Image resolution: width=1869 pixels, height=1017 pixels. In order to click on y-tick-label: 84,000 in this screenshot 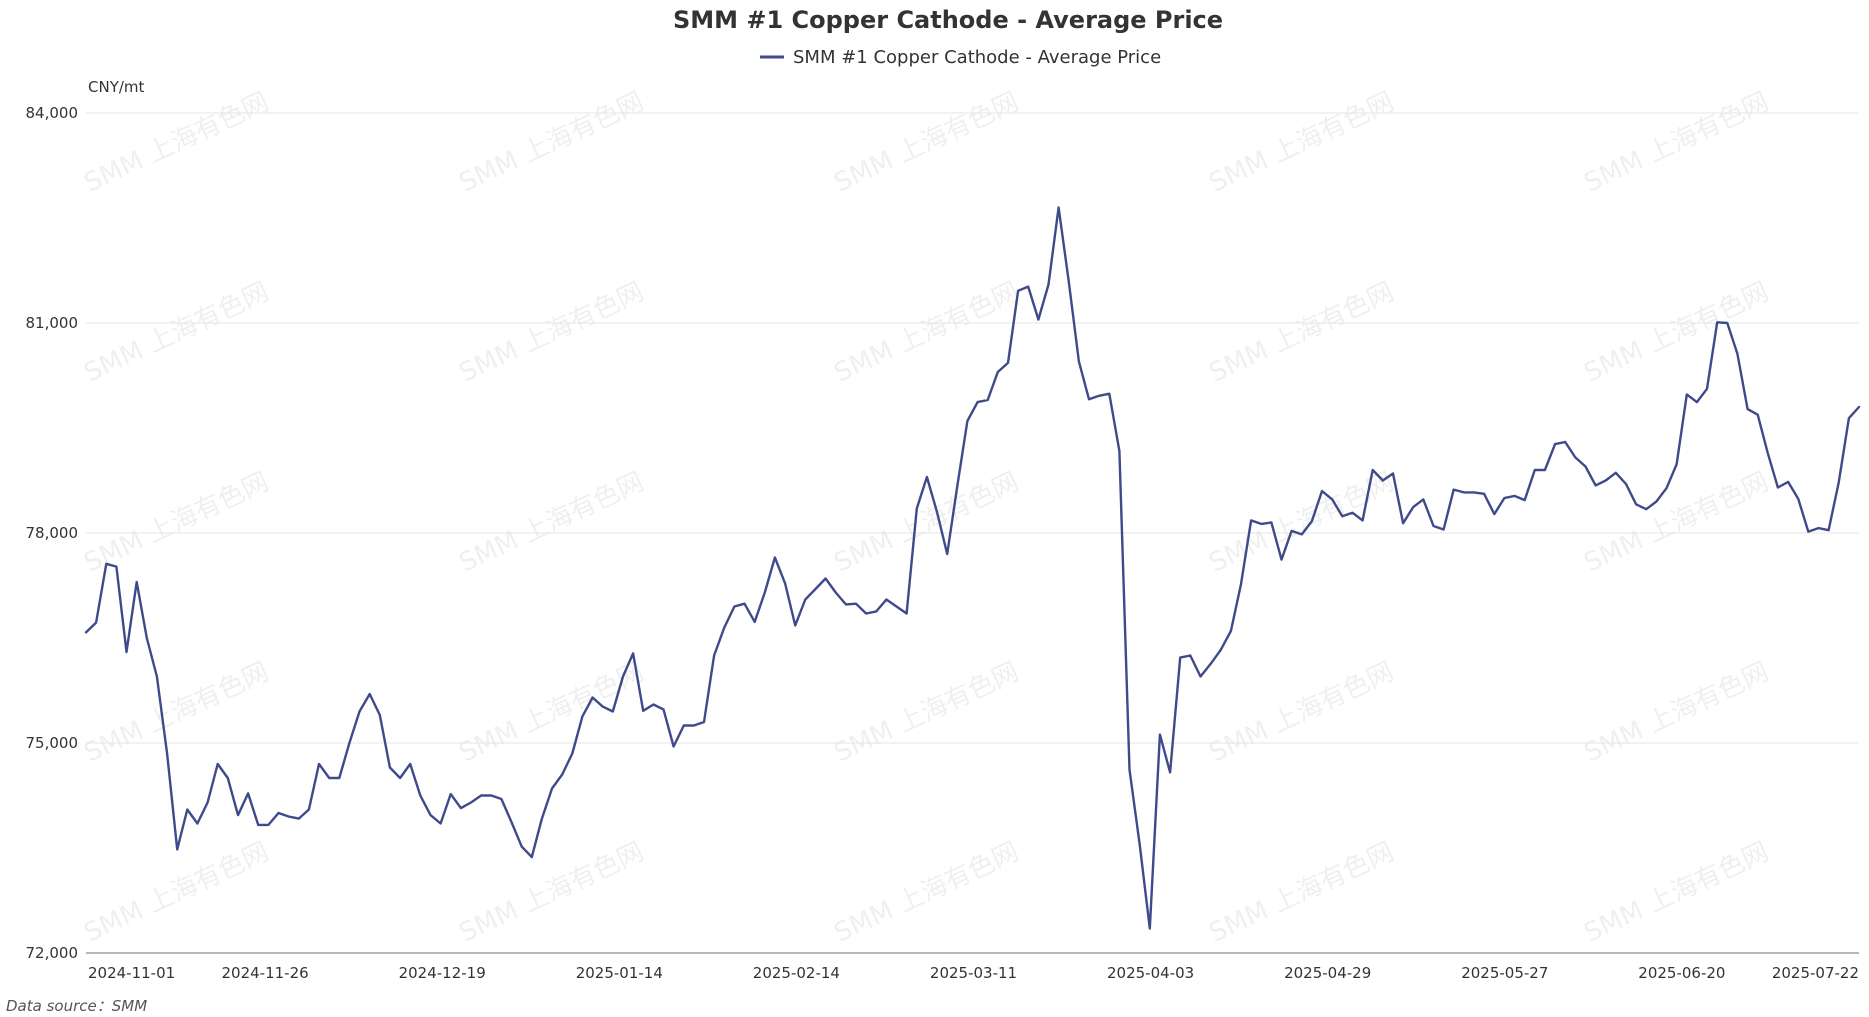, I will do `click(52, 113)`.